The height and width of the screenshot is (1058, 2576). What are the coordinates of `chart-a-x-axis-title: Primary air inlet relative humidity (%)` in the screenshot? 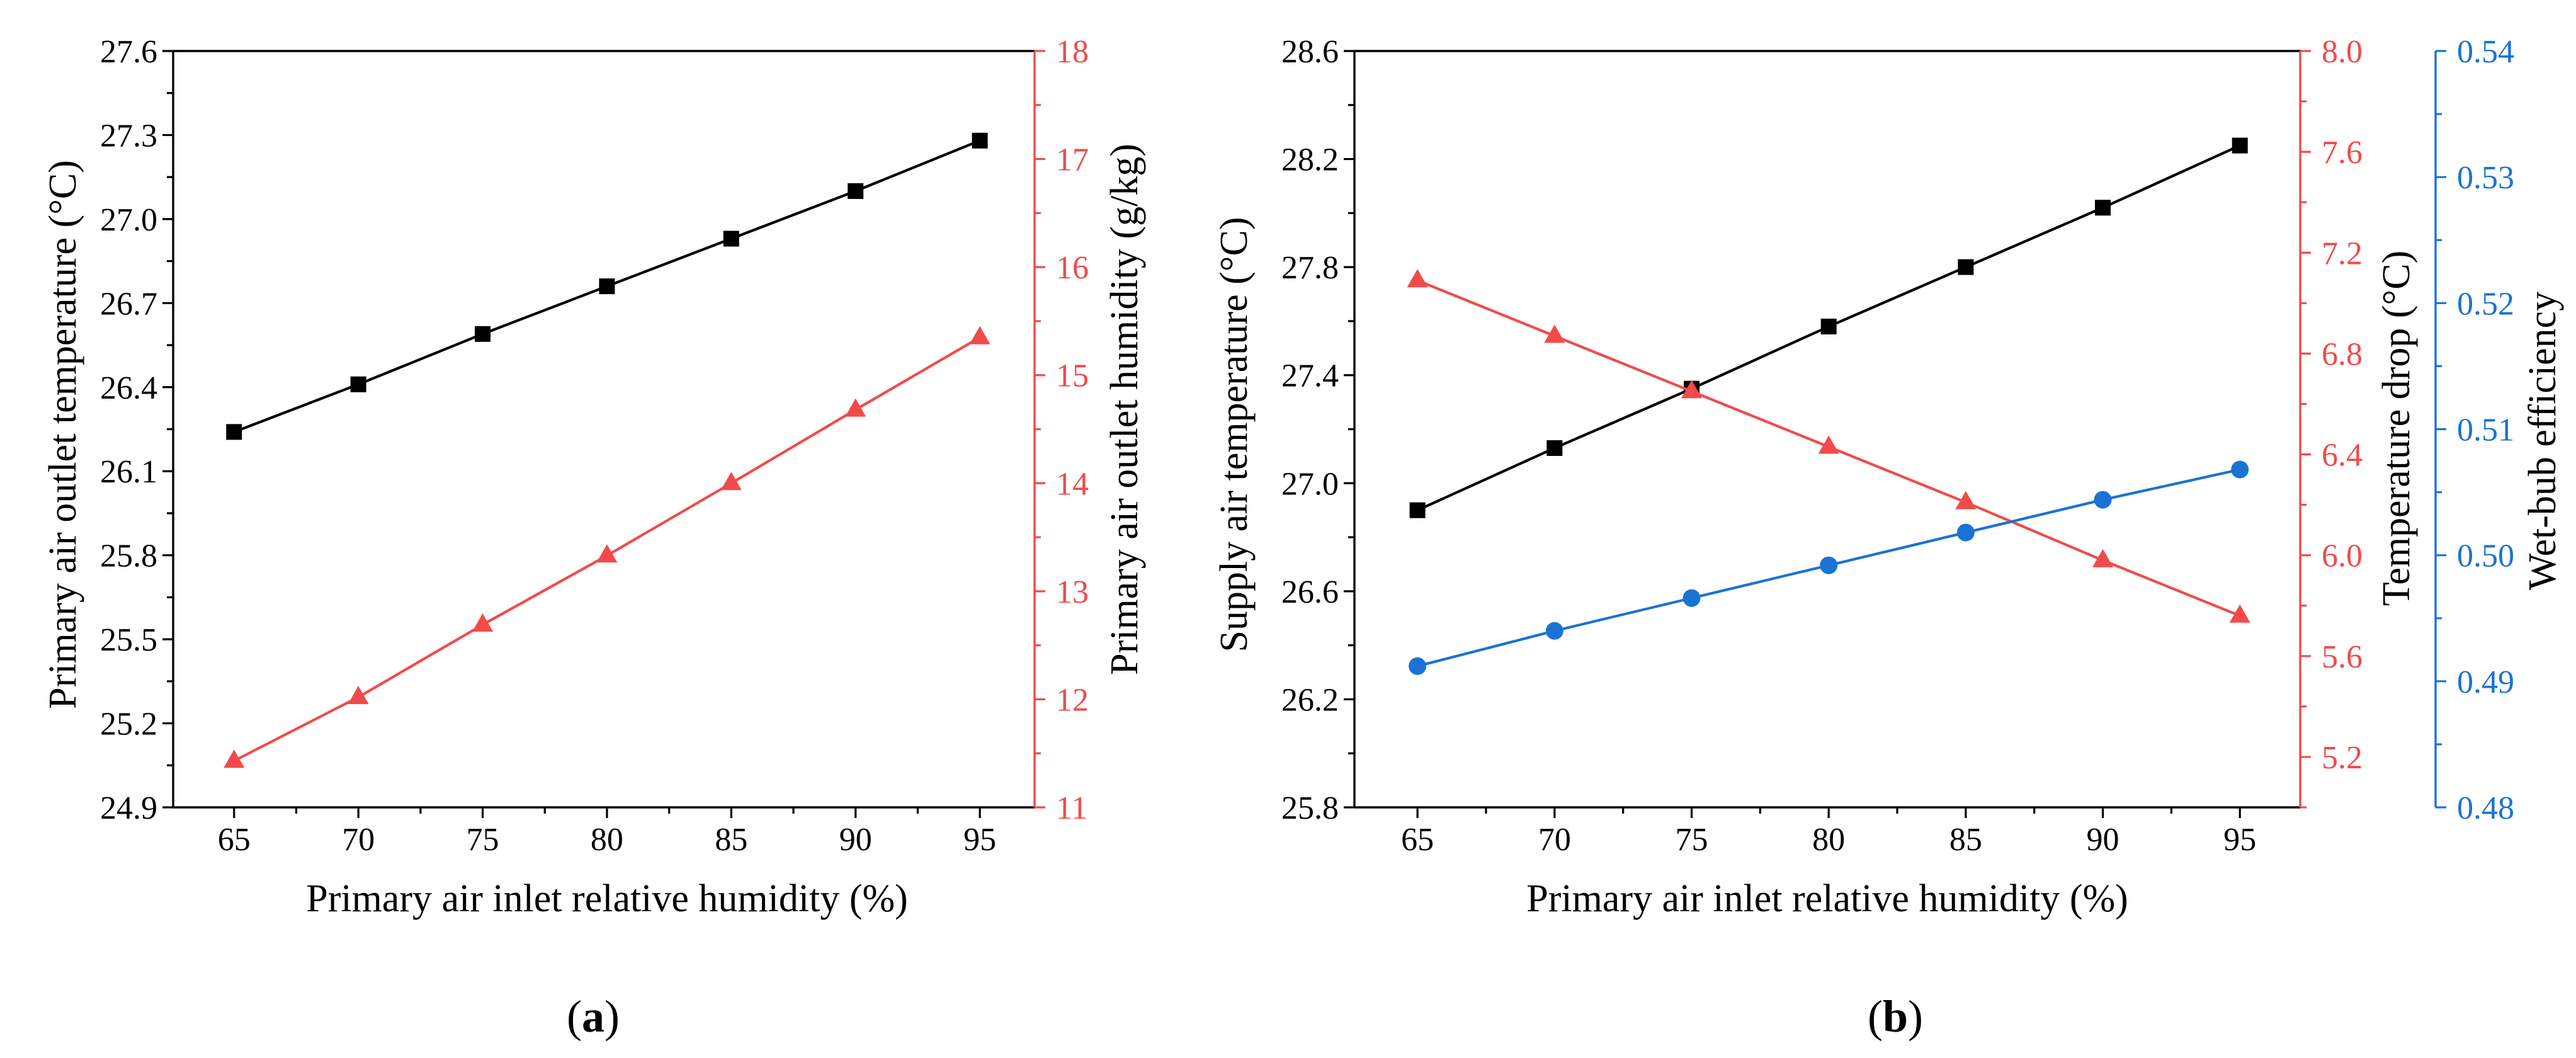 It's located at (607, 899).